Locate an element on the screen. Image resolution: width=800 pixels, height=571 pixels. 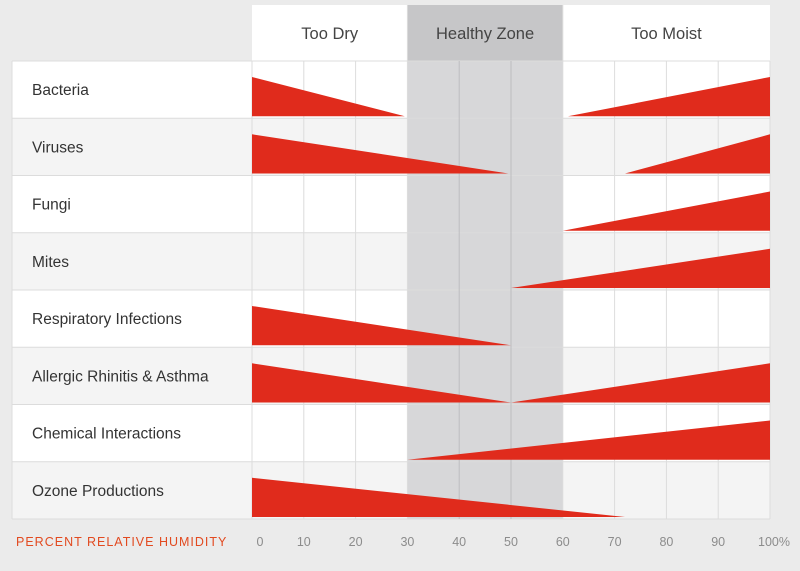
zone-header-healthy-zone is located at coordinates (485, 33).